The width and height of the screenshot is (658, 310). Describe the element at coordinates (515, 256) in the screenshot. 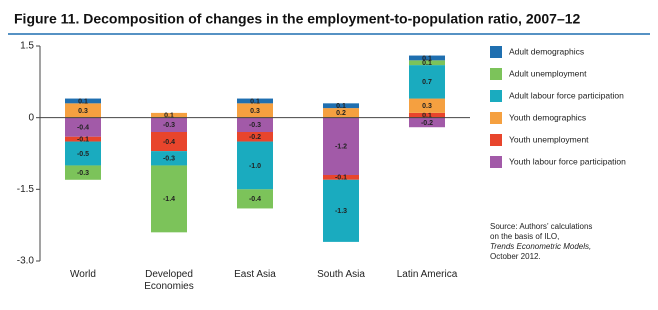

I see `source-line: October 2012.` at that location.